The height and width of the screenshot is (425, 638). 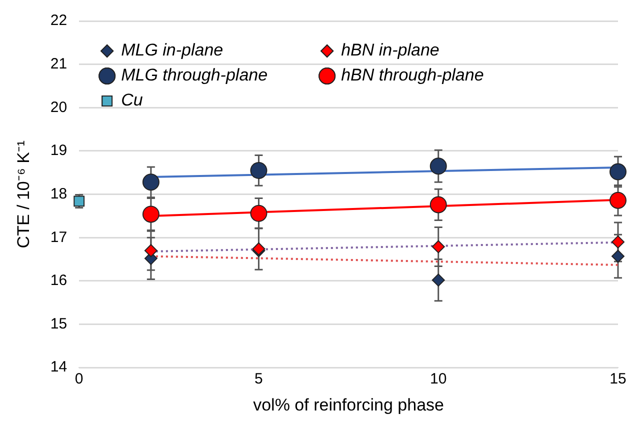 I want to click on y-tick-label: 19, so click(x=59, y=151).